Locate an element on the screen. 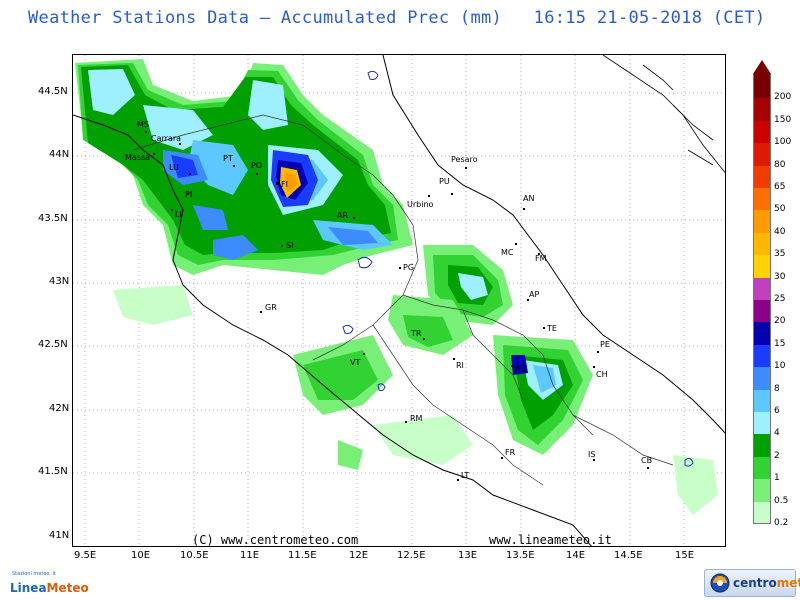 This screenshot has height=600, width=800. credit-centrometeo: (C) www.centrometeo.com is located at coordinates (275, 540).